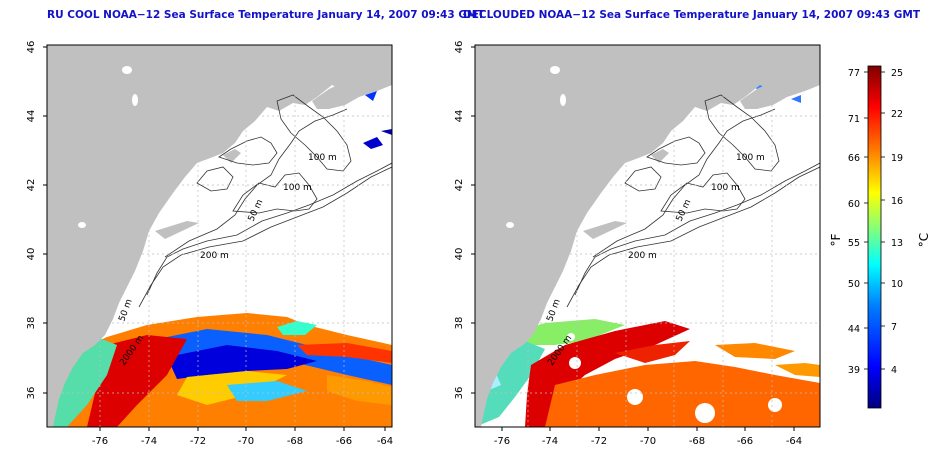 This screenshot has height=475, width=950. Describe the element at coordinates (854, 73) in the screenshot. I see `fahrenheit-tick-label: 77` at that location.